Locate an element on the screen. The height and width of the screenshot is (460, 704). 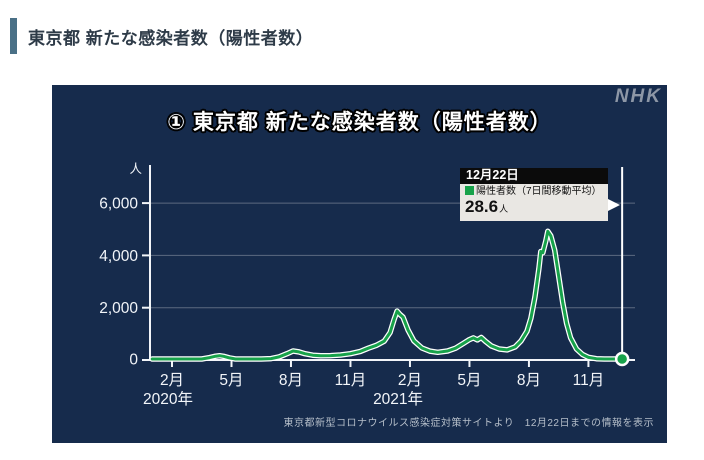
tooltip-value-row: 28.6人 is located at coordinates (534, 208).